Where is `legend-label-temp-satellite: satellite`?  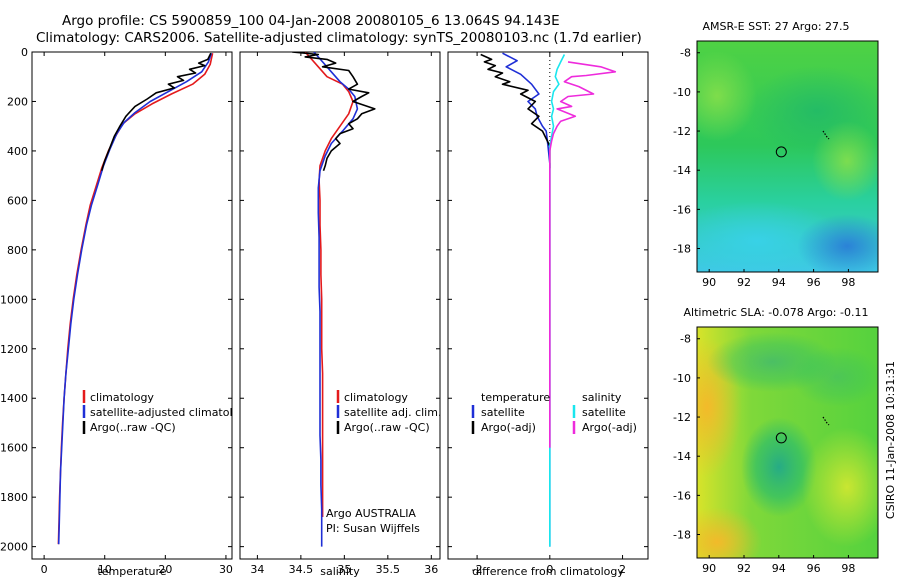
legend-label-temp-satellite: satellite is located at coordinates (503, 412).